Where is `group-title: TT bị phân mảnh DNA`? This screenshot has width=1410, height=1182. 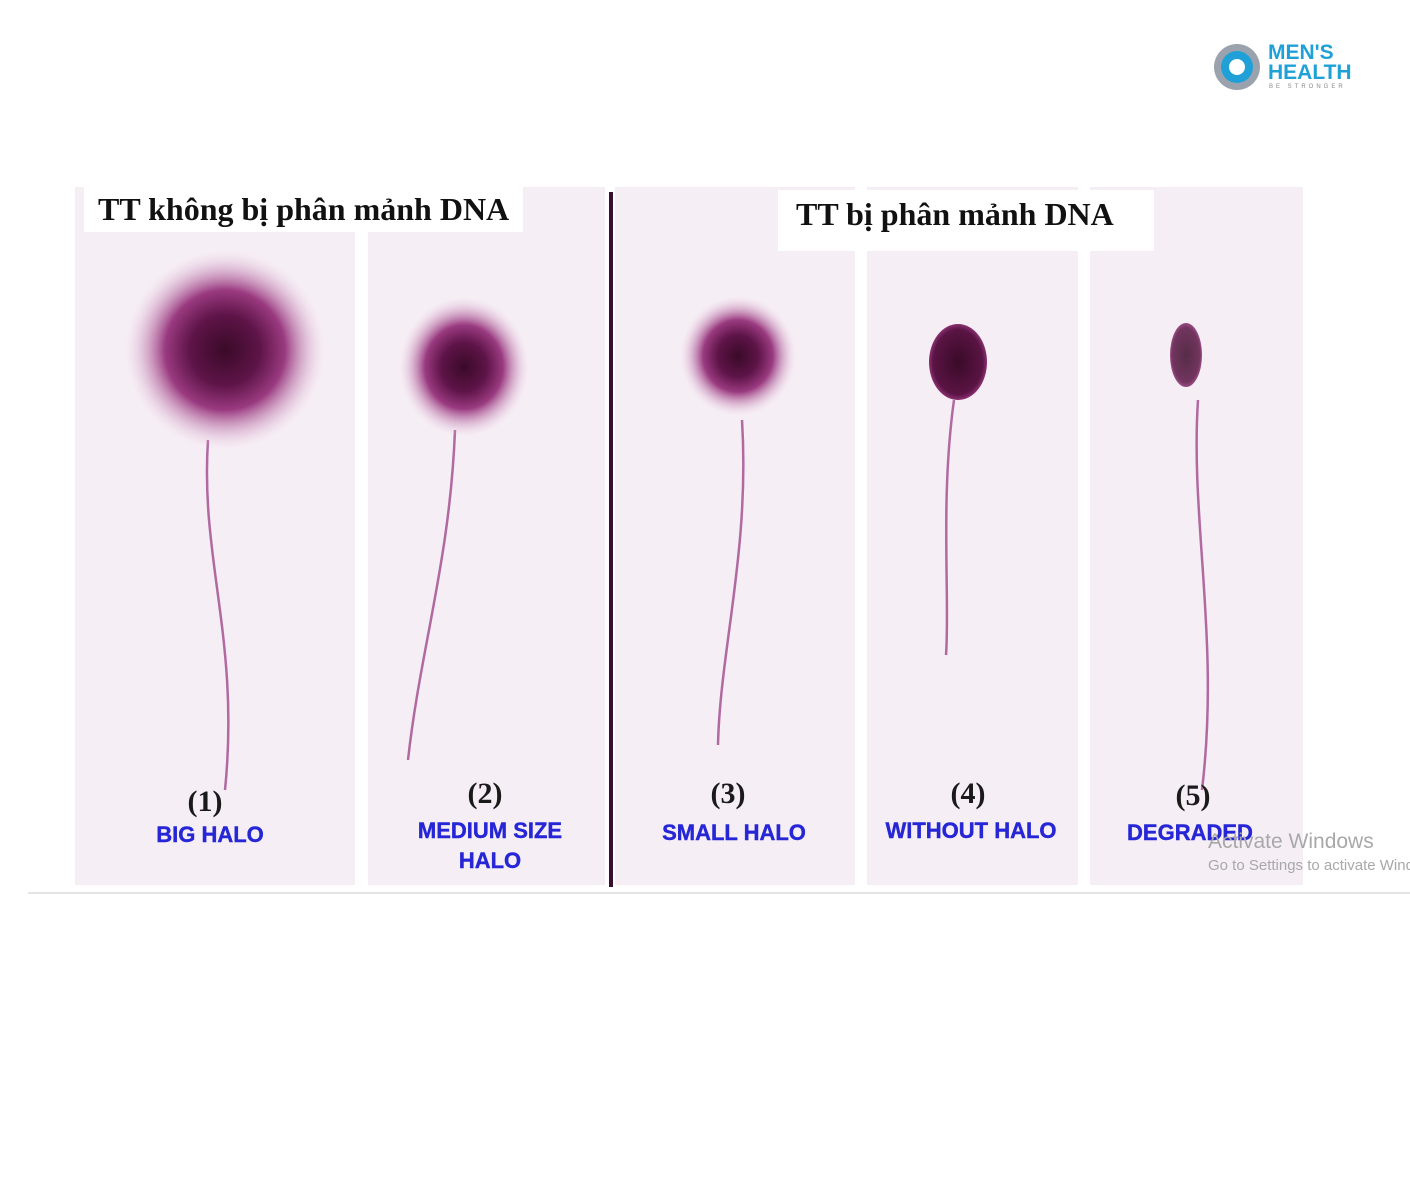 group-title: TT bị phân mảnh DNA is located at coordinates (966, 220).